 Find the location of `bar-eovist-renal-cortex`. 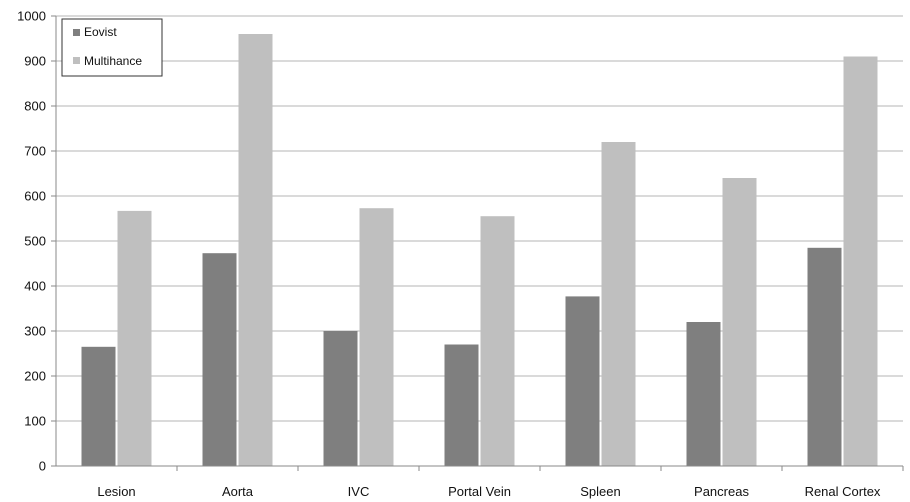

bar-eovist-renal-cortex is located at coordinates (824, 357).